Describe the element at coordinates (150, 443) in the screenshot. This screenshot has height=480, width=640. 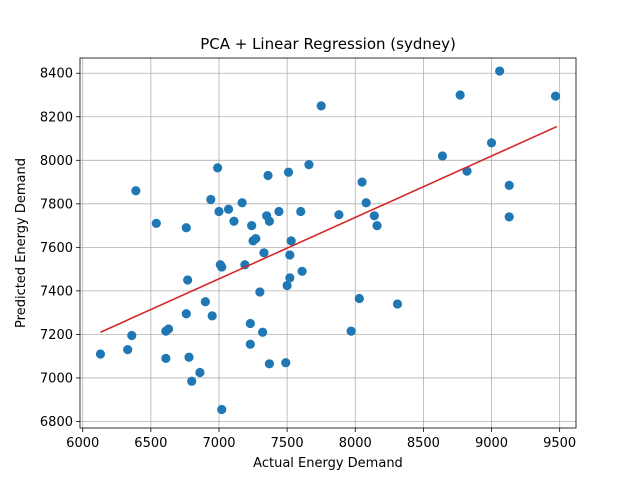
I see `x-tick-label: 6500` at that location.